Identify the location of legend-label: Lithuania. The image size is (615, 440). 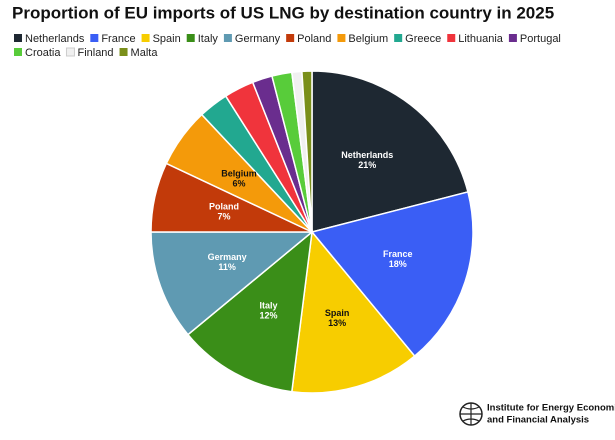
(481, 39).